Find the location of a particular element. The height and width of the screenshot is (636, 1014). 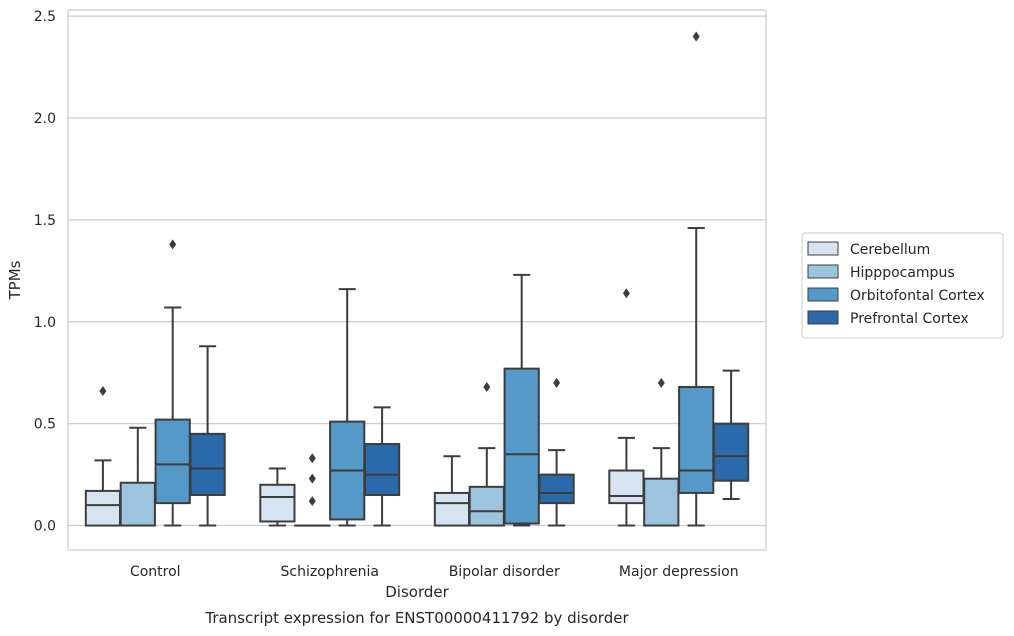

x-tick-label: Control is located at coordinates (155, 572).